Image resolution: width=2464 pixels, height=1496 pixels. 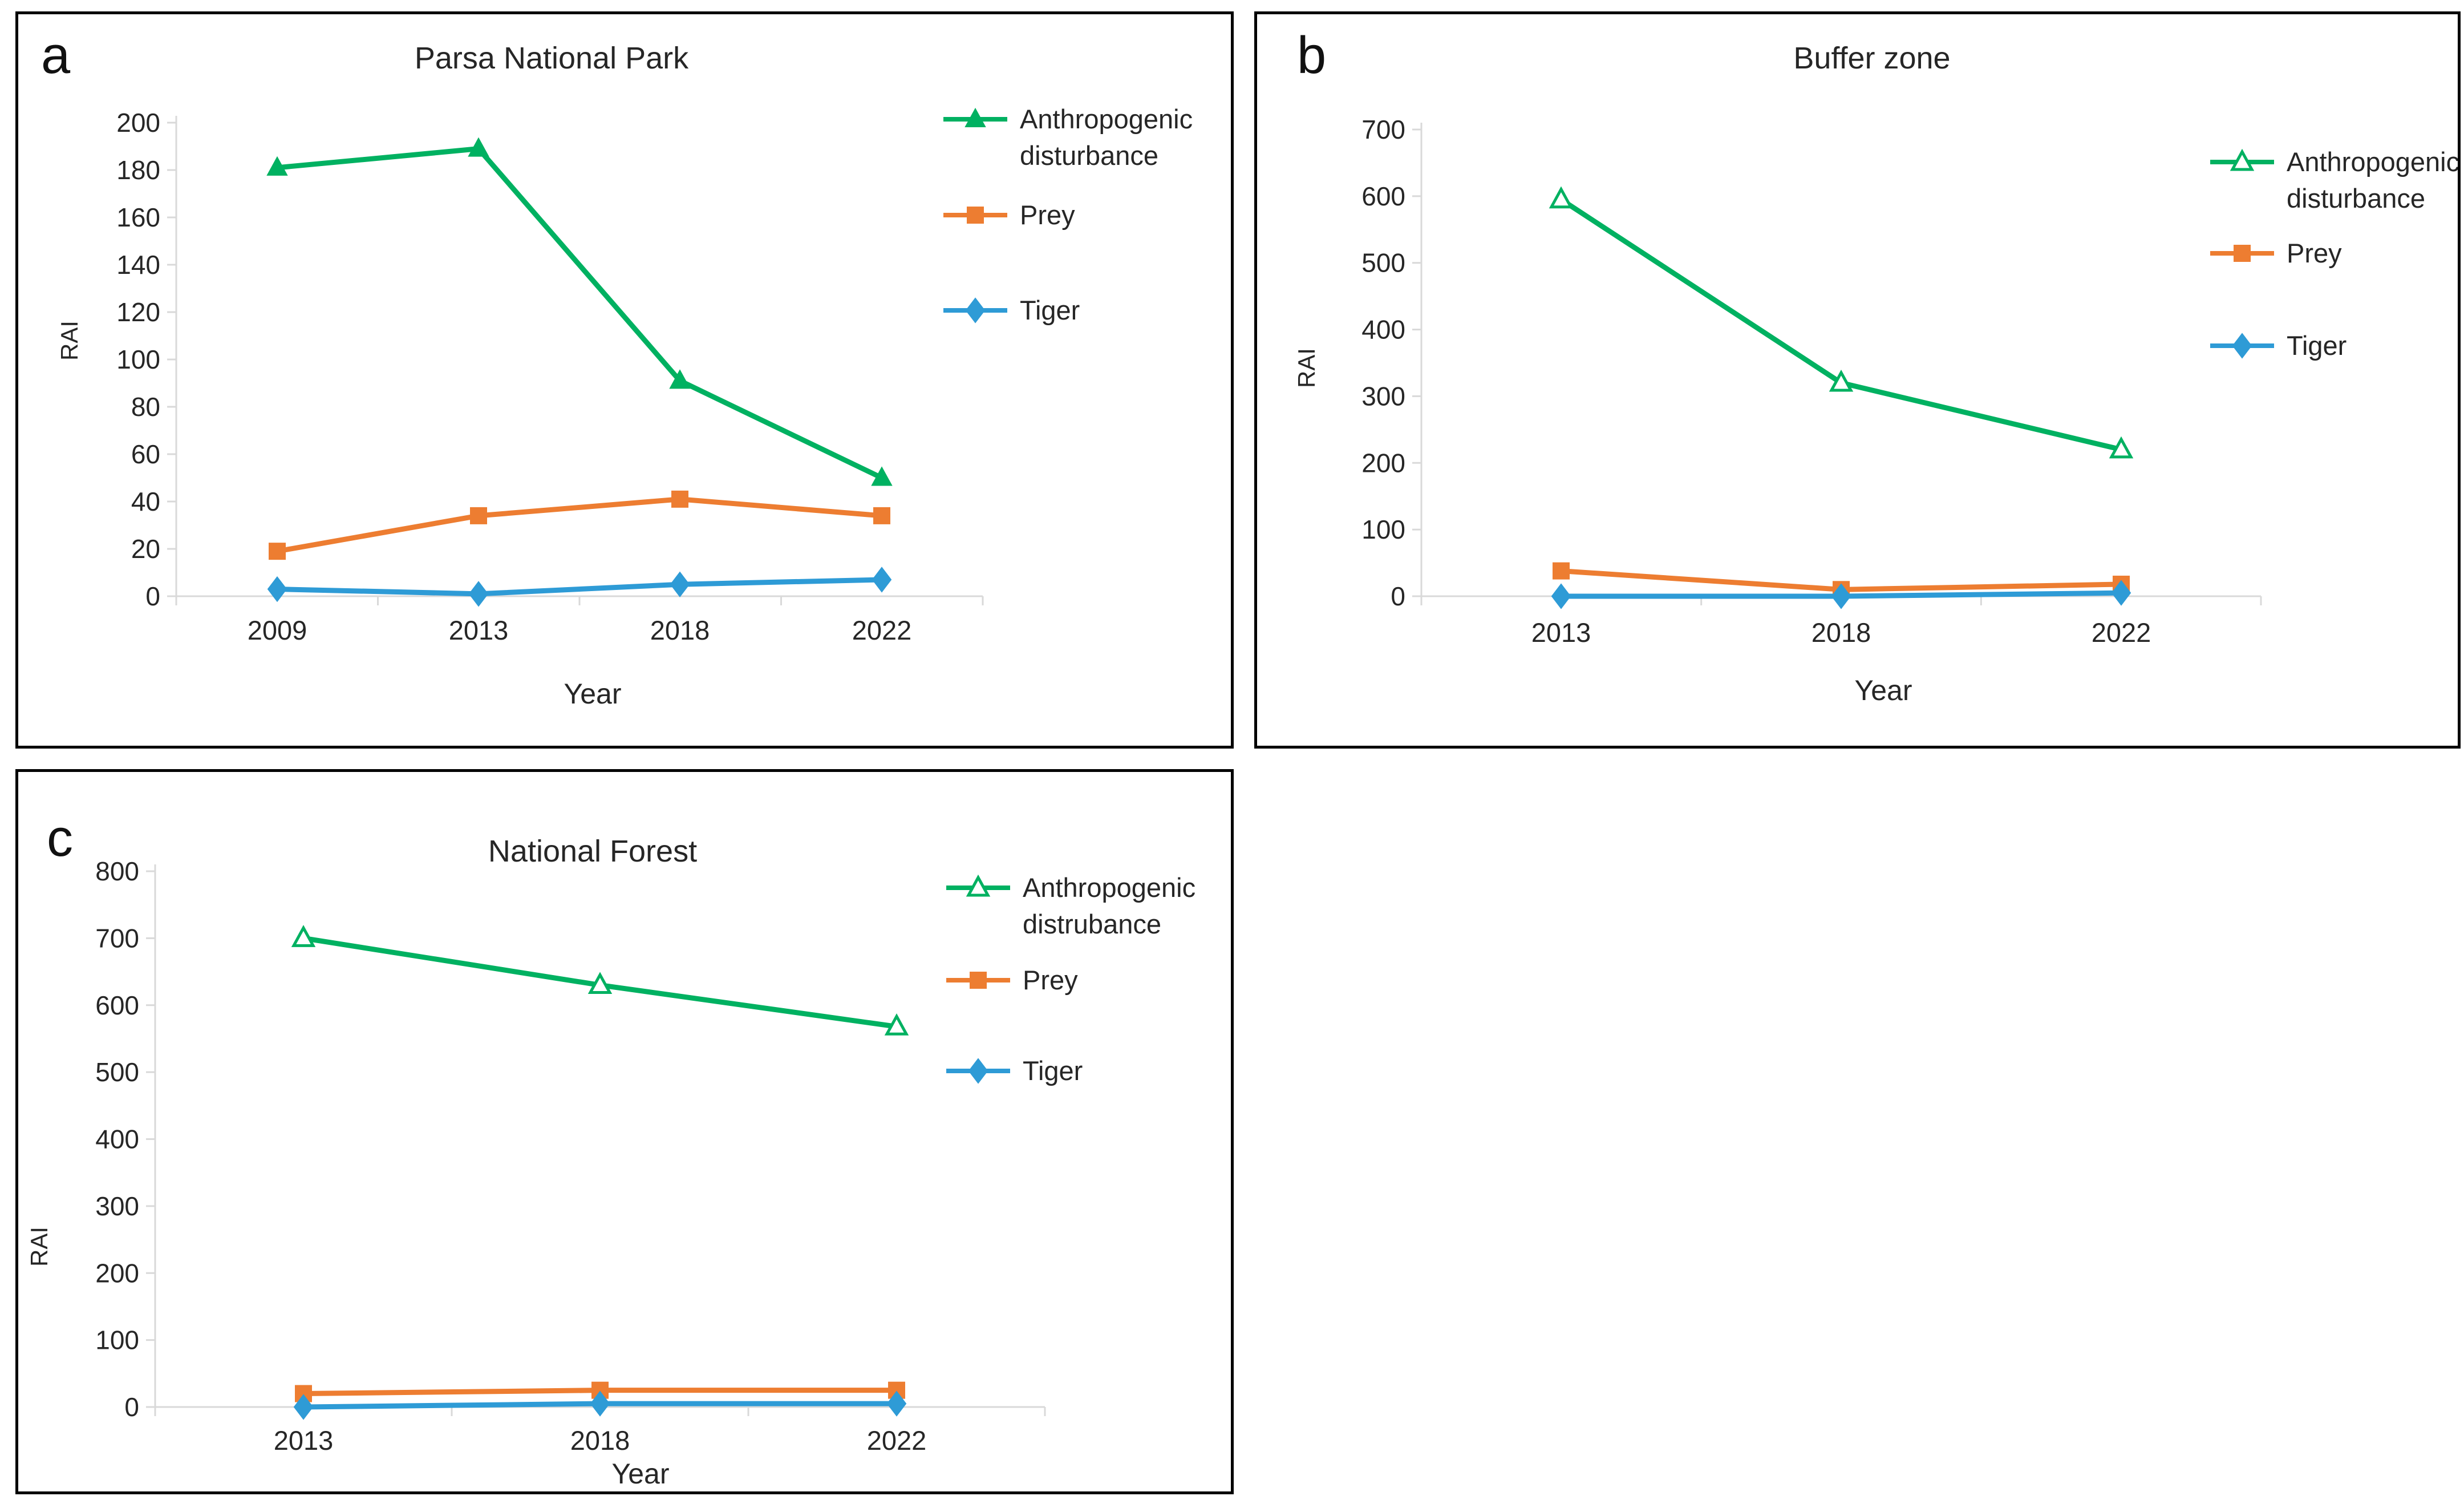 What do you see at coordinates (146, 549) in the screenshot?
I see `svg-text: 20` at bounding box center [146, 549].